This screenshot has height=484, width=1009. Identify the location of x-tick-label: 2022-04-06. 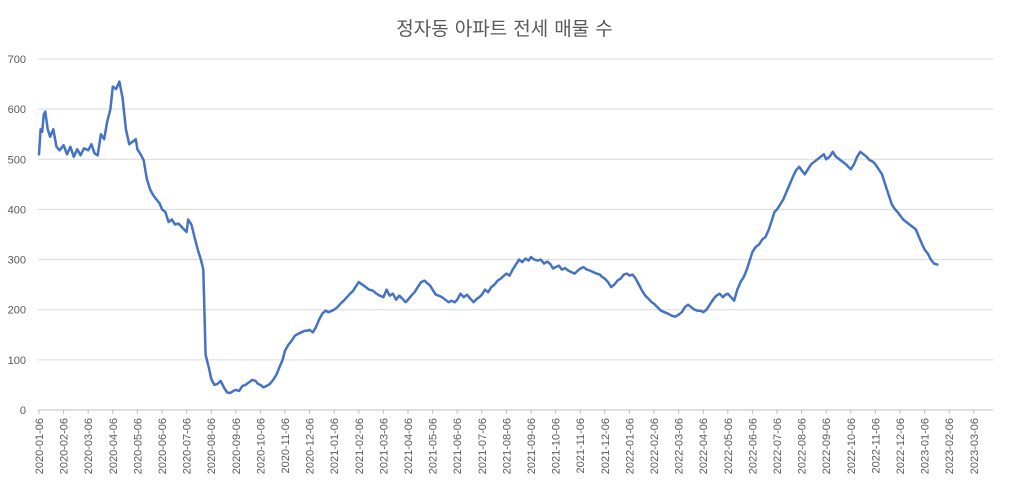
(704, 446).